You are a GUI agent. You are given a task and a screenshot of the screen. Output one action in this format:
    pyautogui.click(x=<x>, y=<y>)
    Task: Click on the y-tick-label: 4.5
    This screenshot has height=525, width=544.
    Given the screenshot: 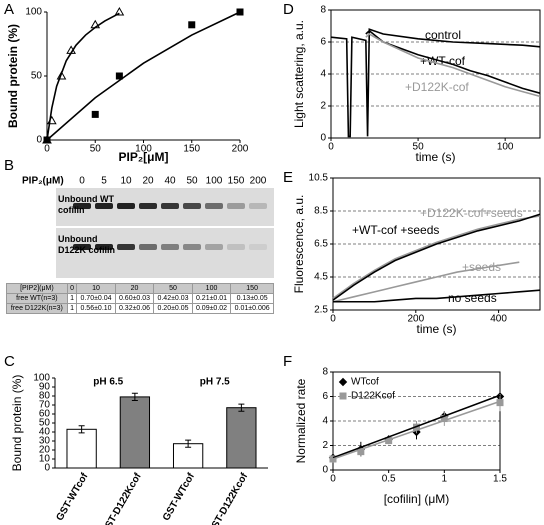 What is the action you would take?
    pyautogui.click(x=321, y=277)
    